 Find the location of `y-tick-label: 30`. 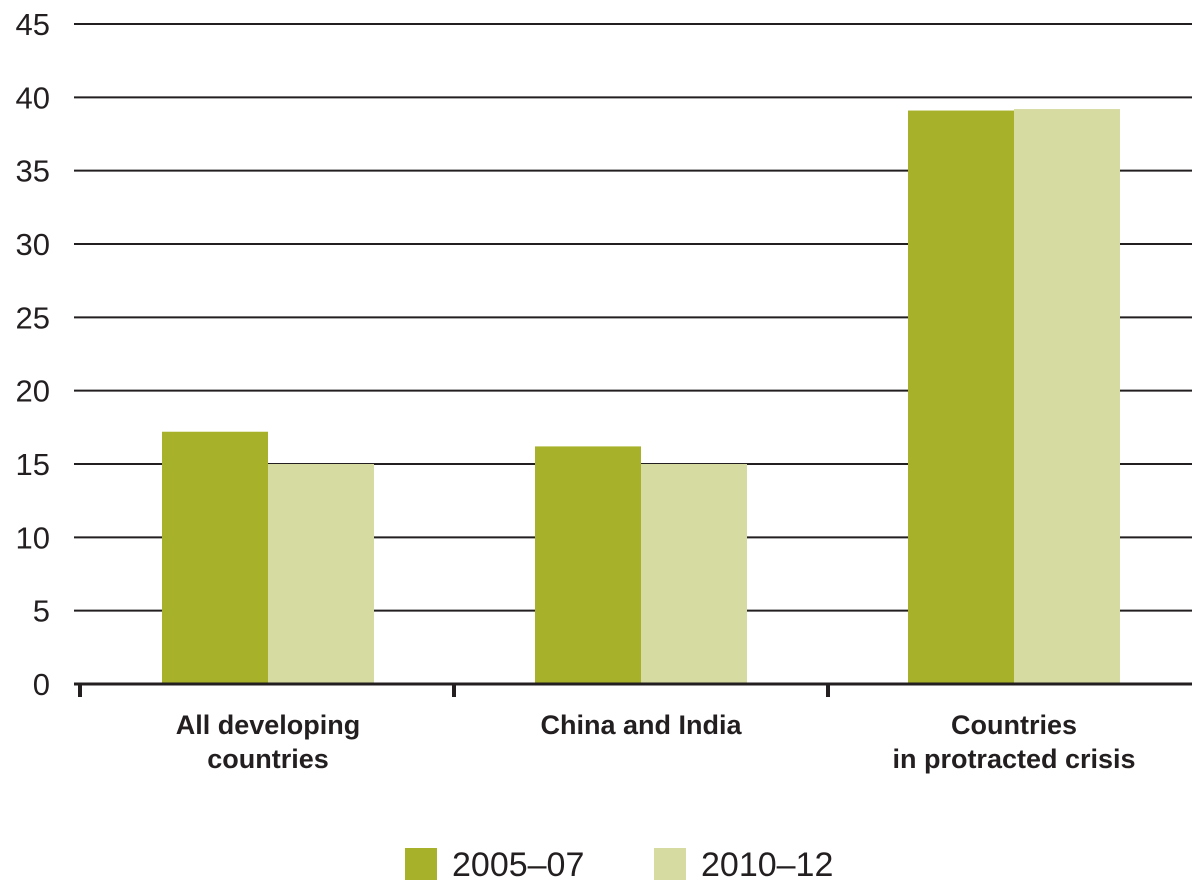

y-tick-label: 30 is located at coordinates (33, 244).